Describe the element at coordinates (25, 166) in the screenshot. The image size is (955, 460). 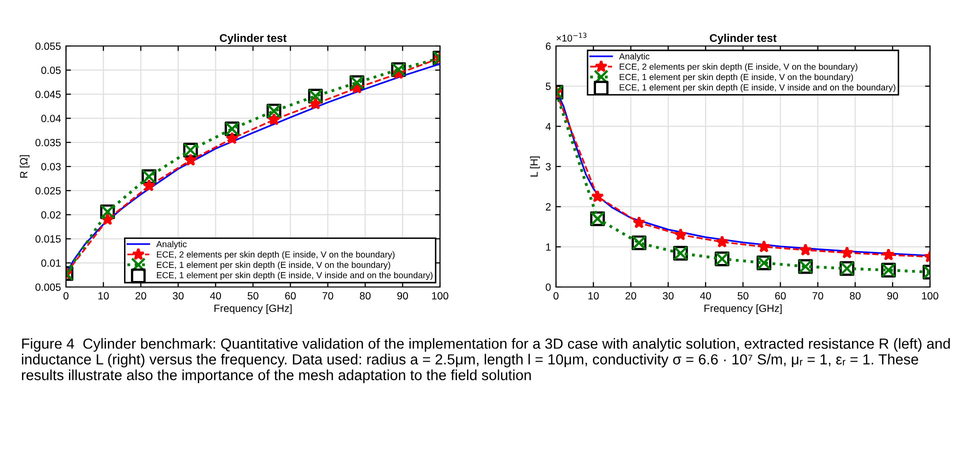
I see `y-axis-title: R [Ω]` at that location.